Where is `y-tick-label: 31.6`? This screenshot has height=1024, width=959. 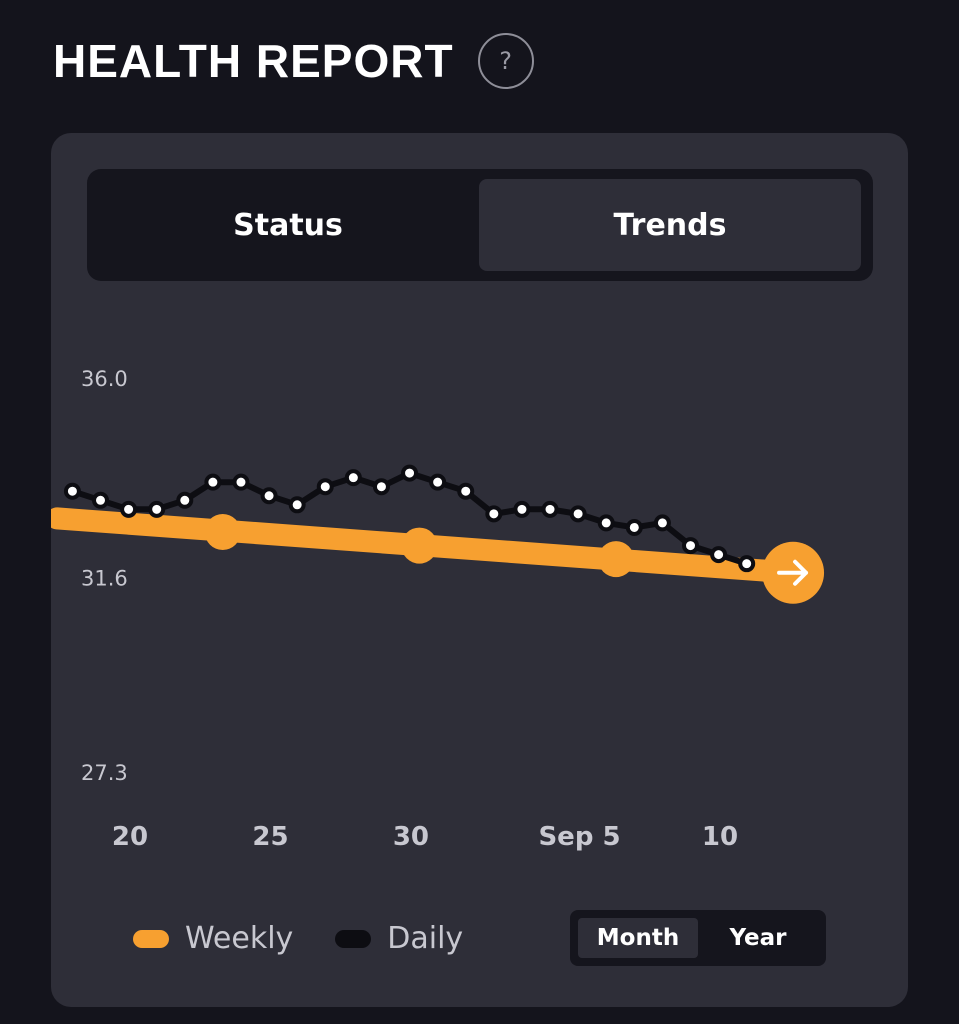 y-tick-label: 31.6 is located at coordinates (104, 578).